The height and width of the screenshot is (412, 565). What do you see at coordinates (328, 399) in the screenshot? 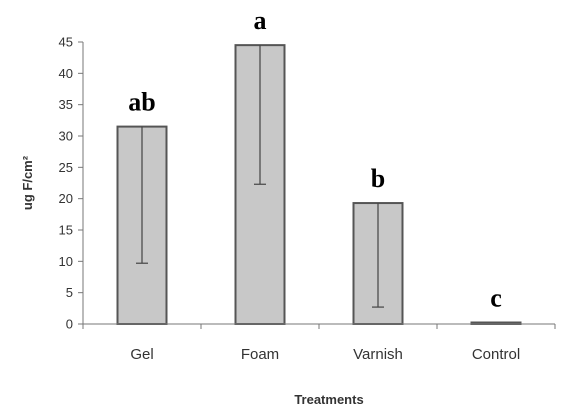
I see `x-axis-title: Treatments` at bounding box center [328, 399].